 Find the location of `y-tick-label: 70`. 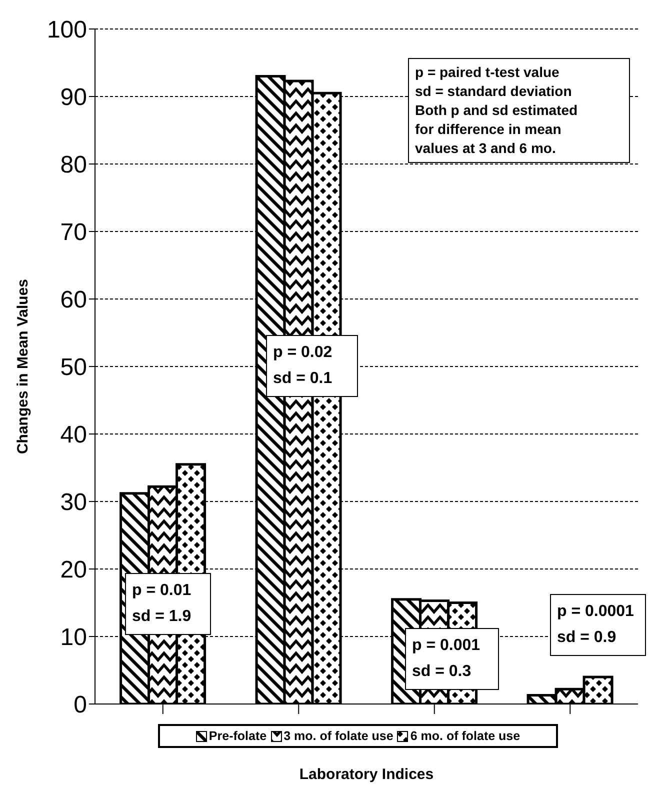

y-tick-label: 70 is located at coordinates (73, 232).